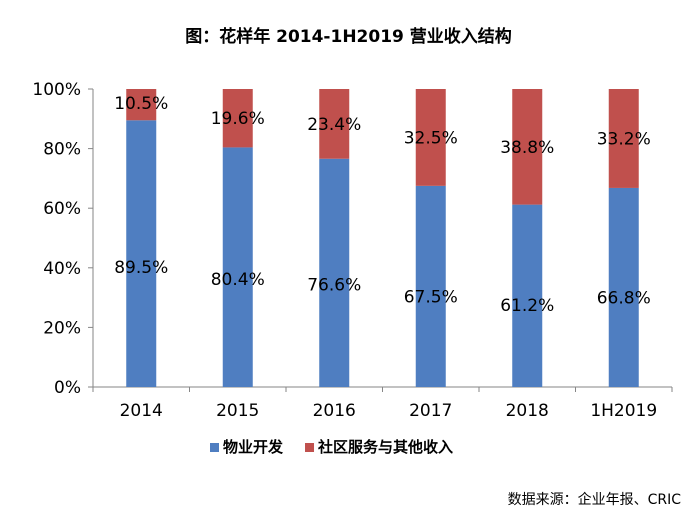 Image resolution: width=697 pixels, height=519 pixels. I want to click on bar-community-services-2014, so click(141, 105).